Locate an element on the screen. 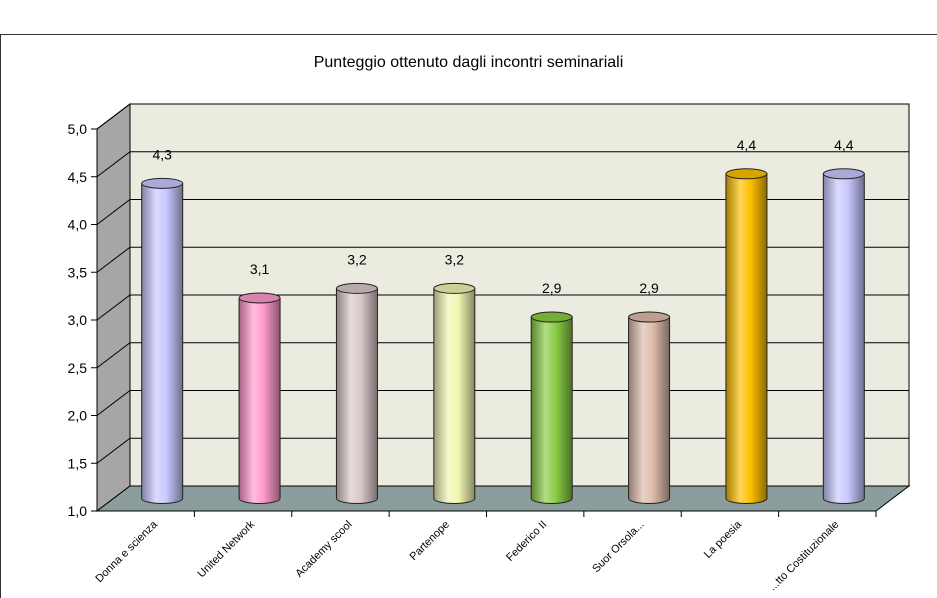  y-tick-label: 1,0 is located at coordinates (78, 511).